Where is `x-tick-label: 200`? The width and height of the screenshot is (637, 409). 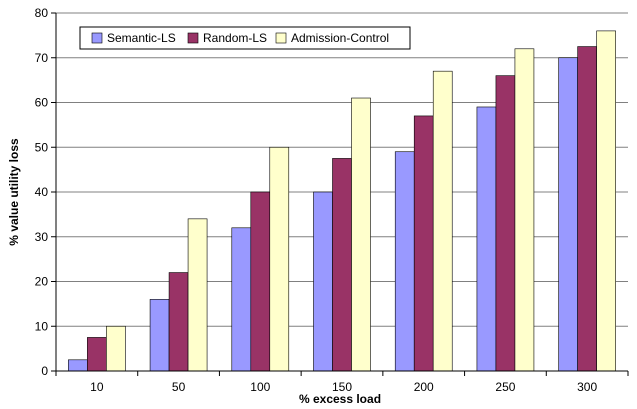 x-tick-label: 200 is located at coordinates (424, 387).